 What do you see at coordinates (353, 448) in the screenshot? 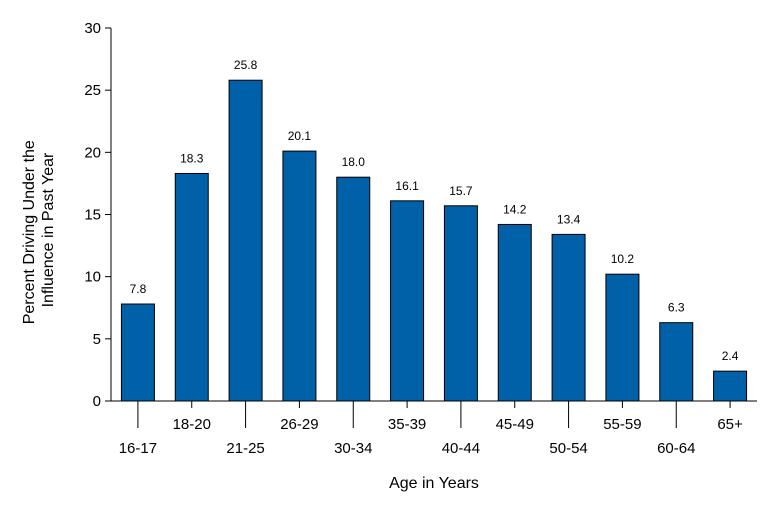
I see `x-tick-label: 30-34` at bounding box center [353, 448].